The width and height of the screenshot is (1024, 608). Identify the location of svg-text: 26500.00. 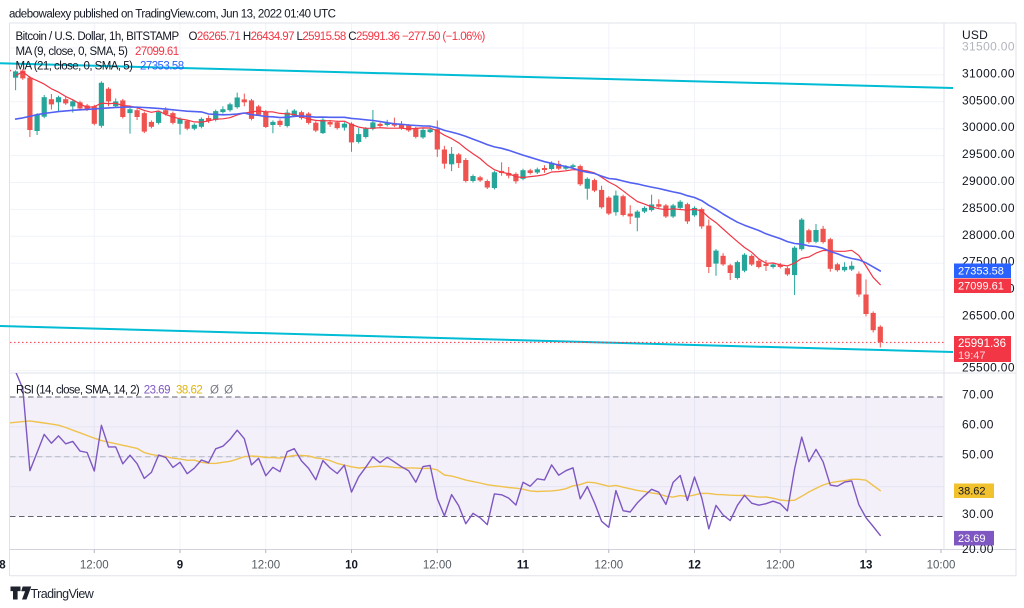
(988, 316).